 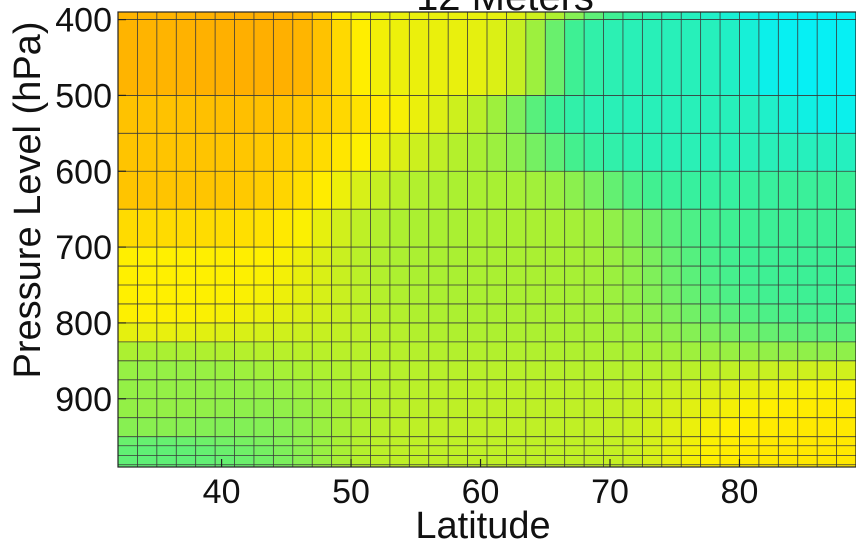 I want to click on x-axis-ticks: 40 50 60 70 80, so click(x=480, y=485).